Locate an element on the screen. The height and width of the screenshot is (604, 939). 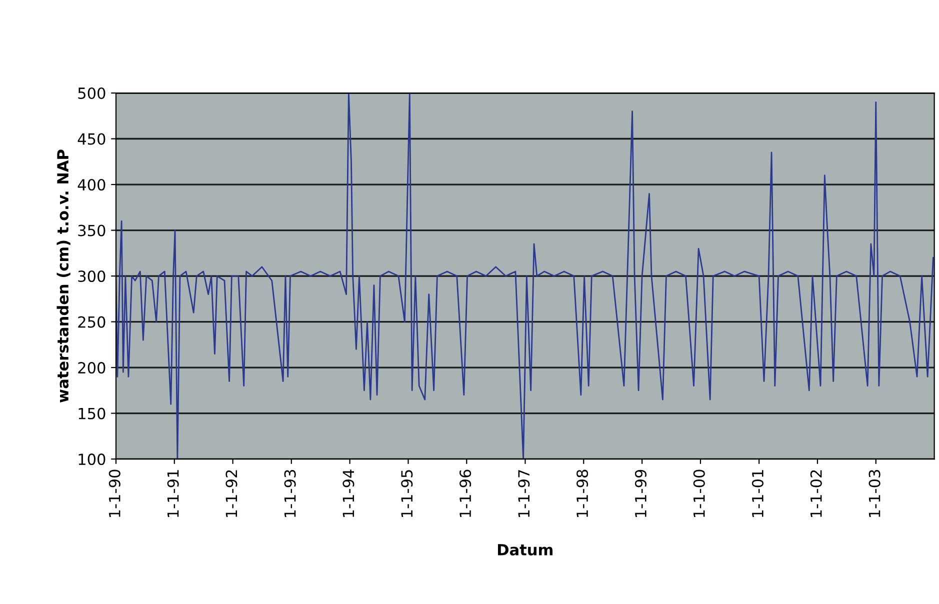
y-tick-label: 300 is located at coordinates (92, 276).